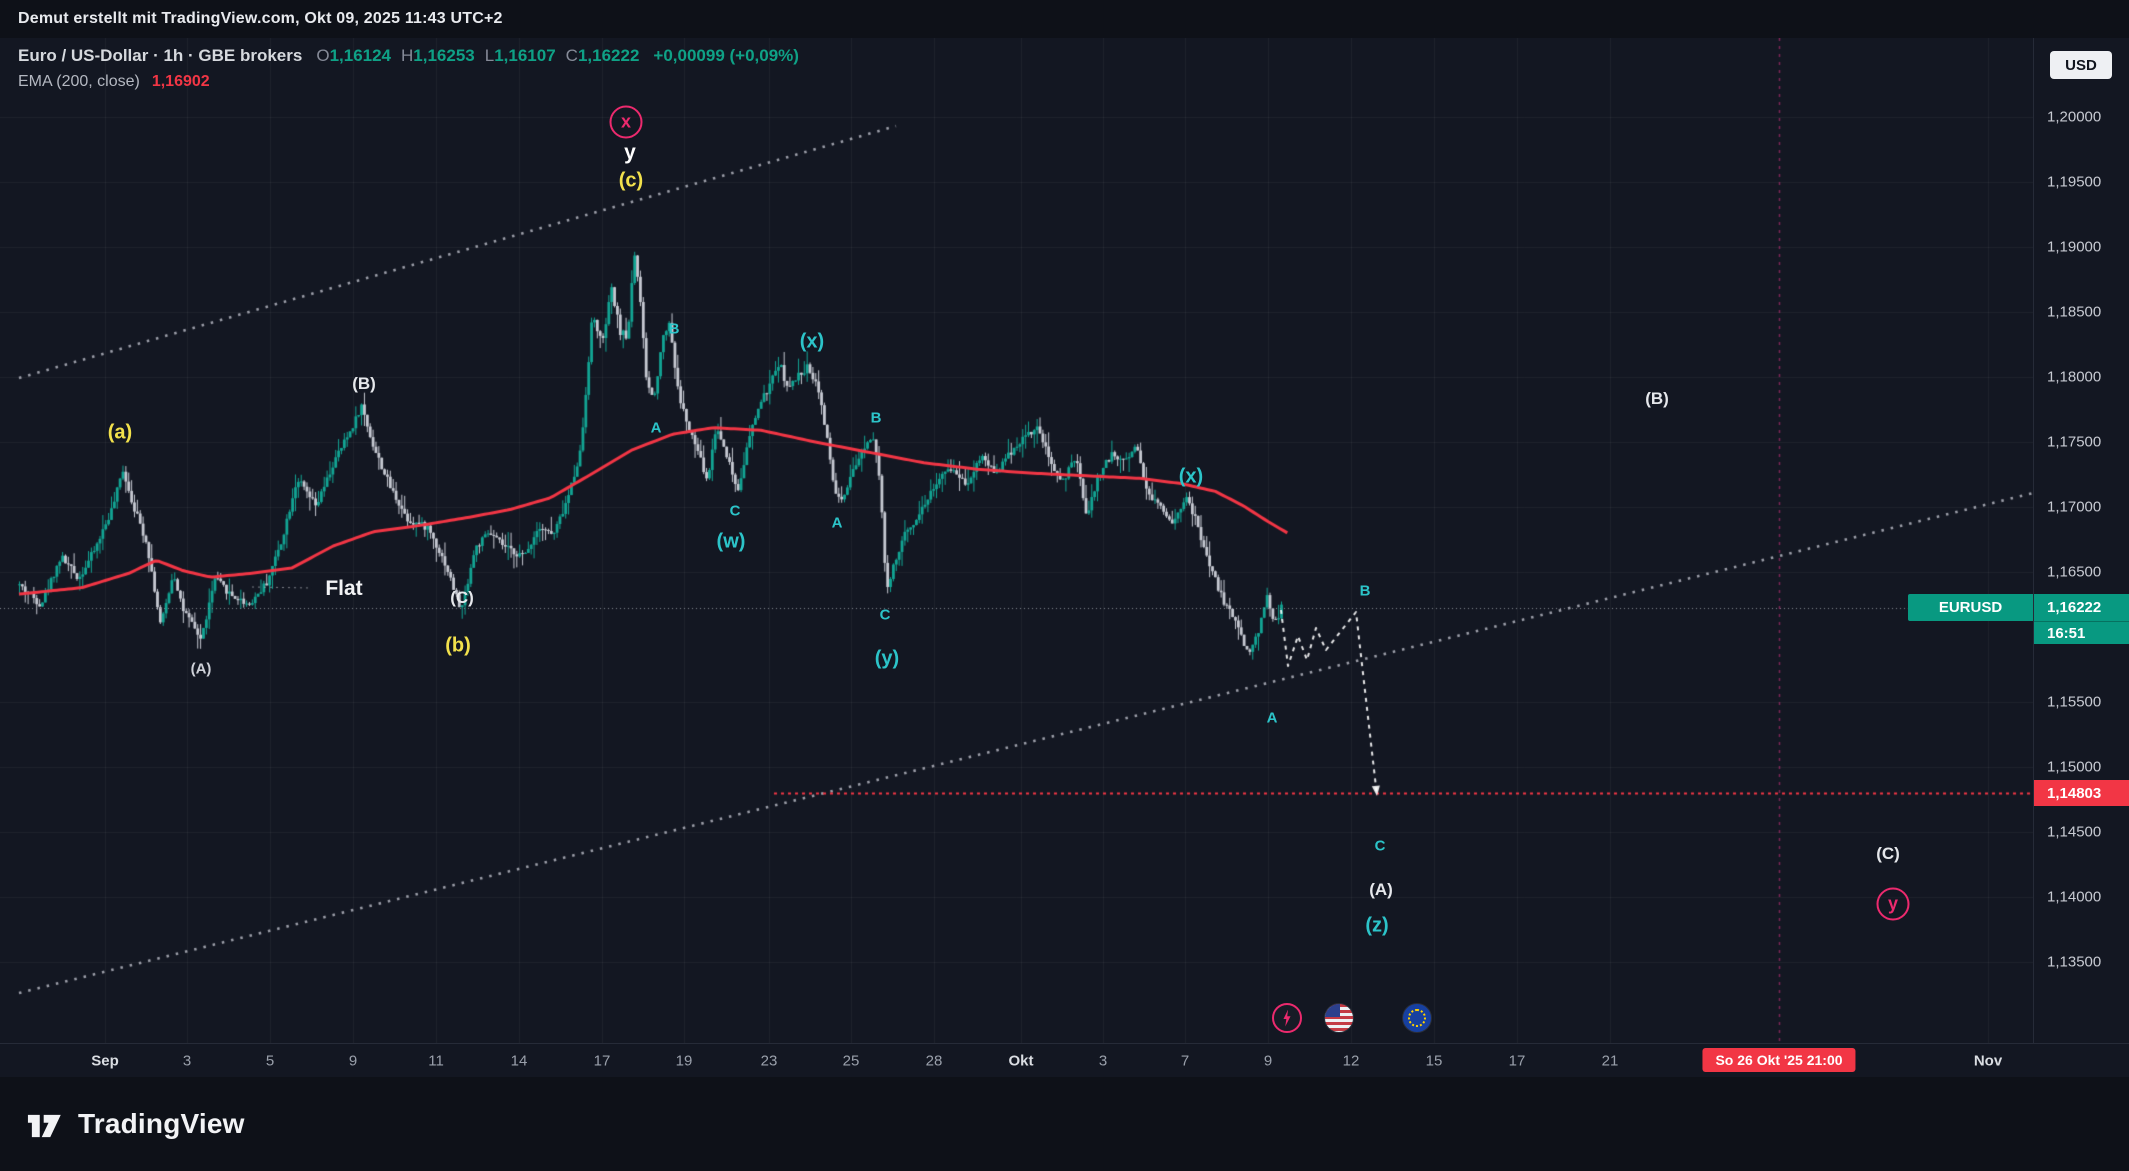 The height and width of the screenshot is (1171, 2129). I want to click on currency-toggle-button: USD, so click(2081, 65).